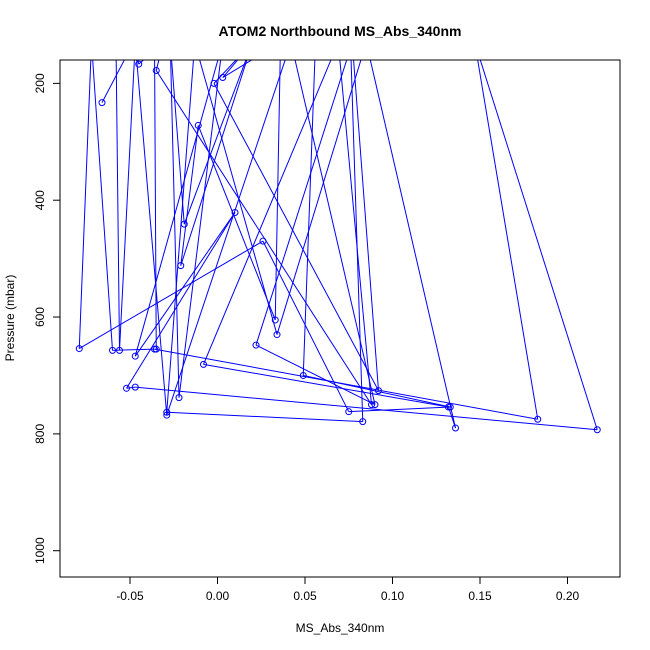  Describe the element at coordinates (10, 318) in the screenshot. I see `y-axis-label: Pressure (mbar)` at that location.